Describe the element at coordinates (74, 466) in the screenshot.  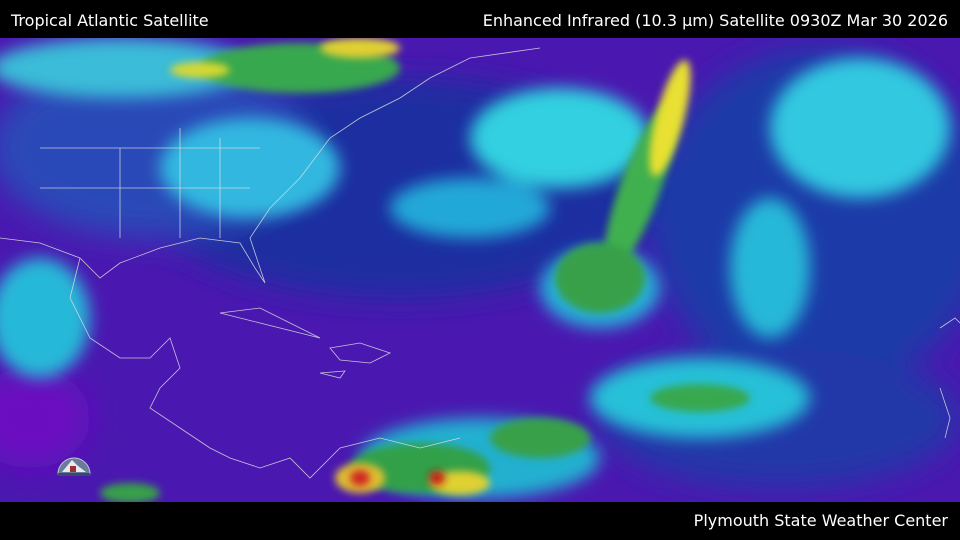
I see `plymouth-state-logo` at that location.